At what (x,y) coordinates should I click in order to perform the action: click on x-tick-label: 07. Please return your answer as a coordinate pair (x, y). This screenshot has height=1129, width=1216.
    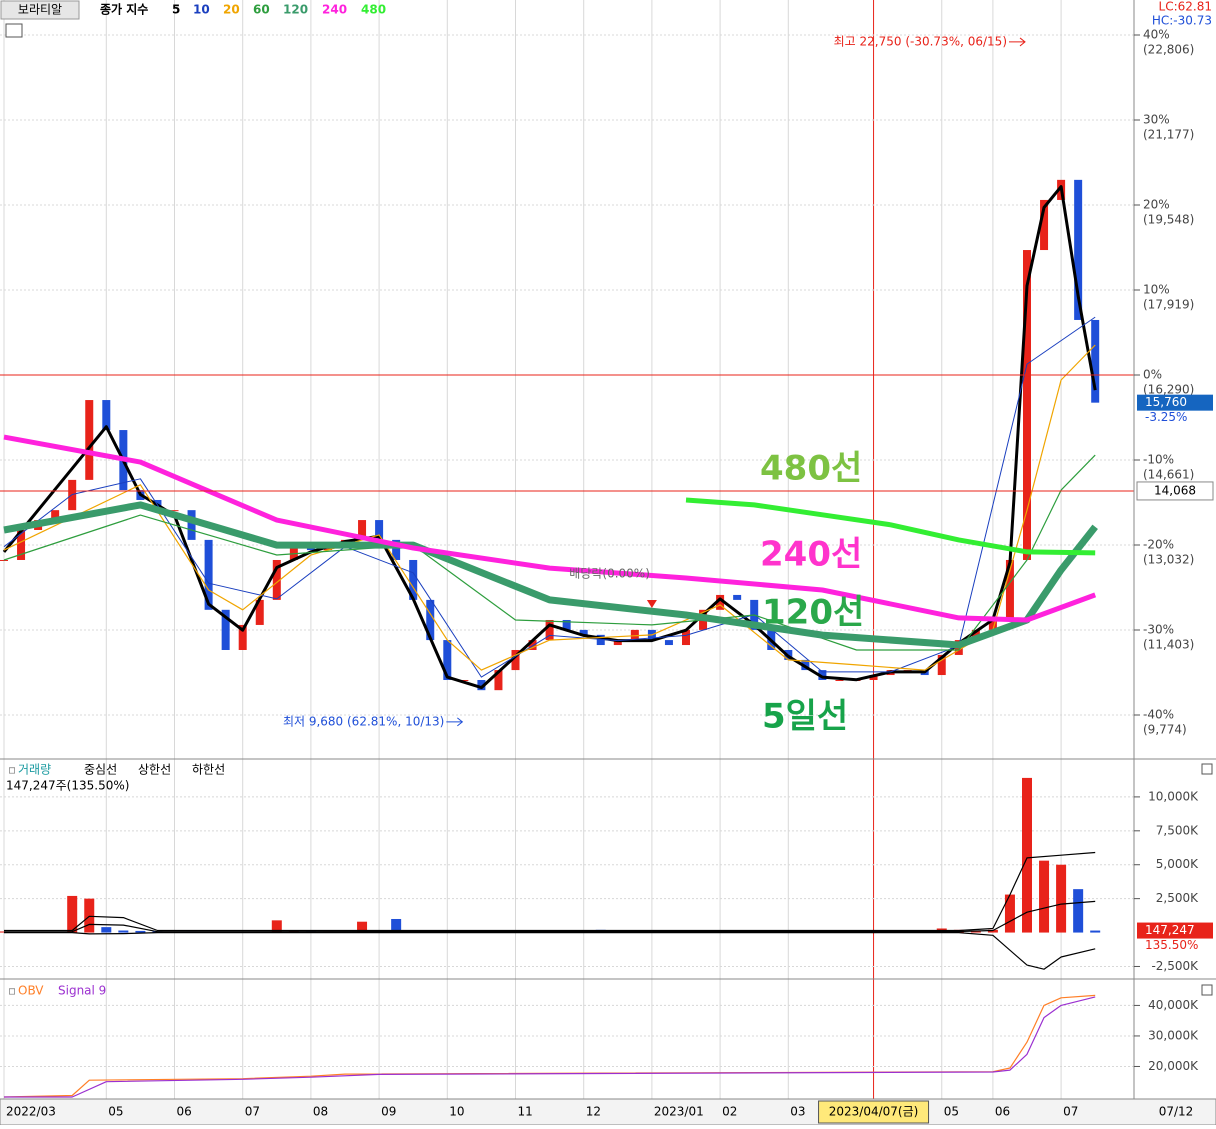
    Looking at the image, I should click on (252, 1112).